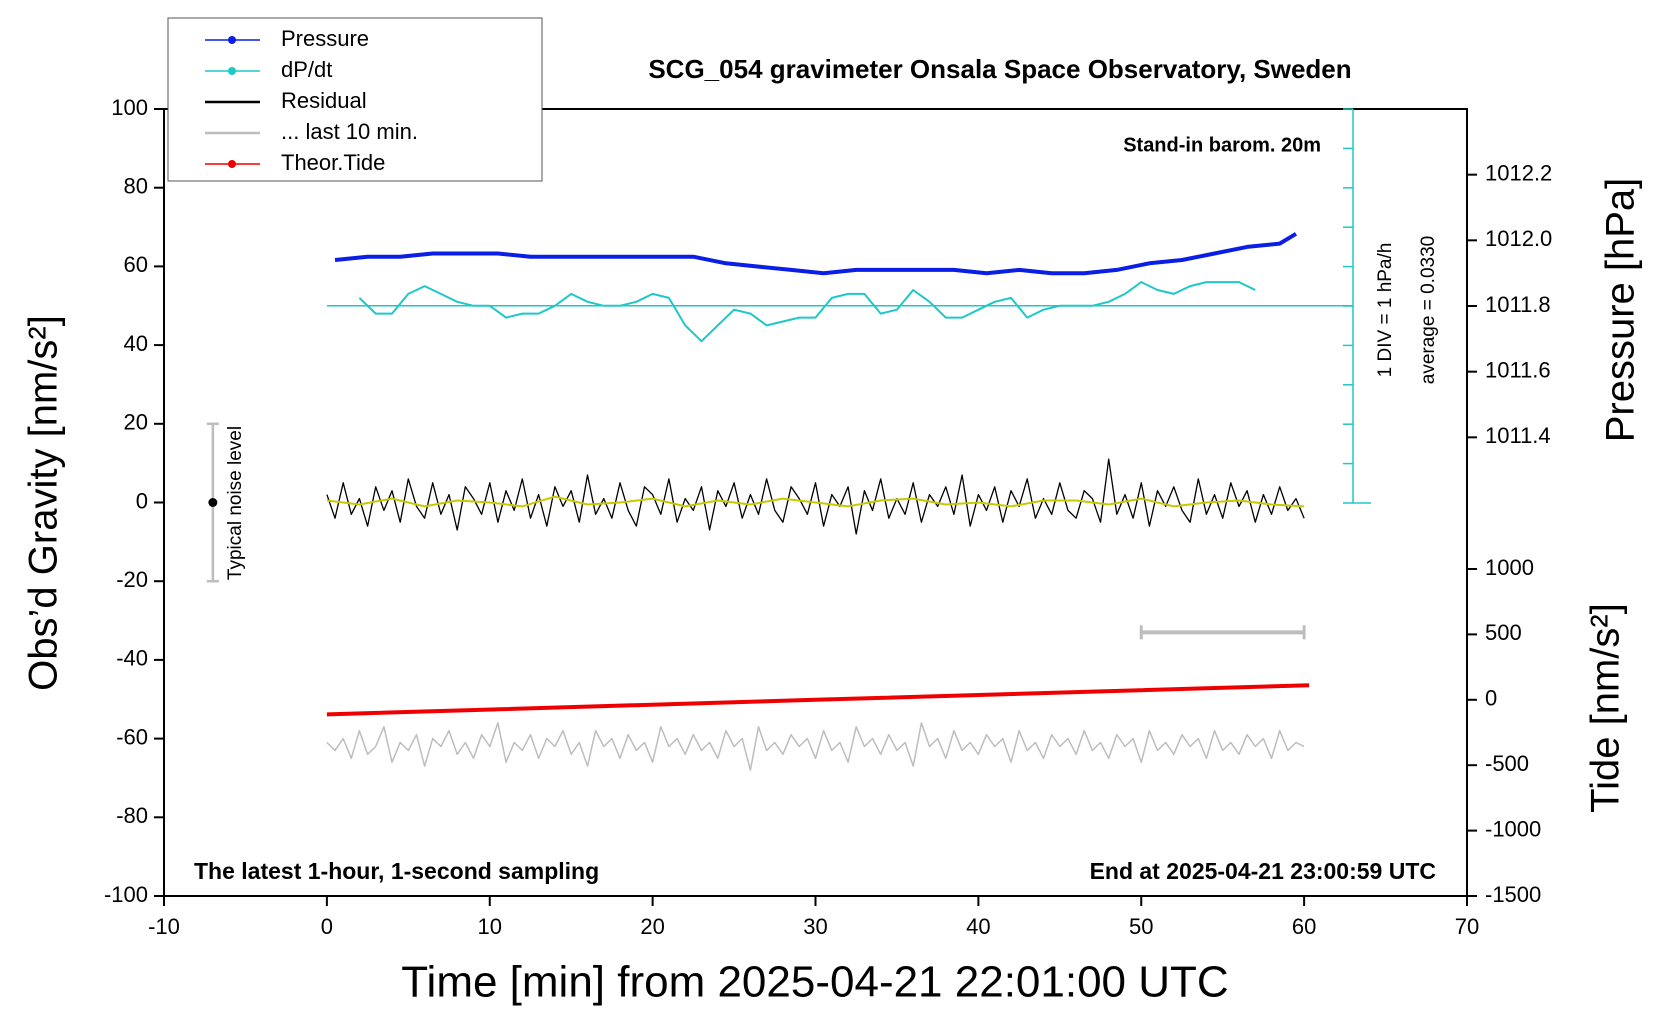  I want to click on annotation: The latest 1-hour, 1-second sampling, so click(396, 871).